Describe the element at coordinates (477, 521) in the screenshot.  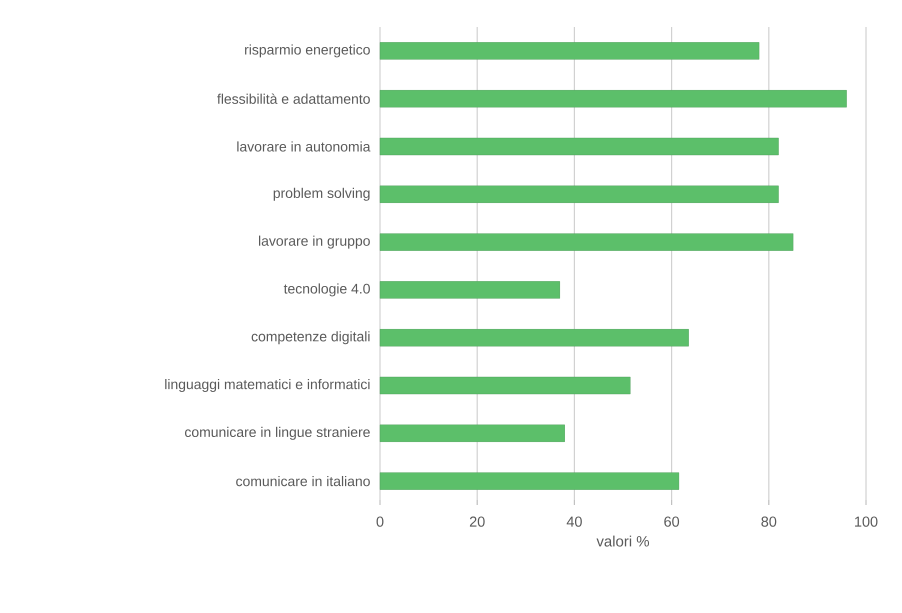
I see `x-tick-label: 20` at that location.